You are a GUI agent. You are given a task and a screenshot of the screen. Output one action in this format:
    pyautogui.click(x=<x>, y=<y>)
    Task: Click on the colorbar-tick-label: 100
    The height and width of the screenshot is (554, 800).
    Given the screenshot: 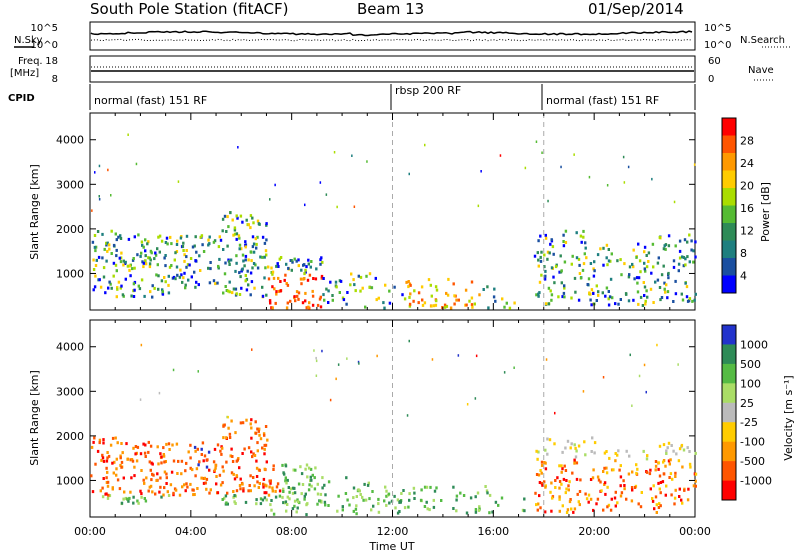 What is the action you would take?
    pyautogui.click(x=750, y=383)
    